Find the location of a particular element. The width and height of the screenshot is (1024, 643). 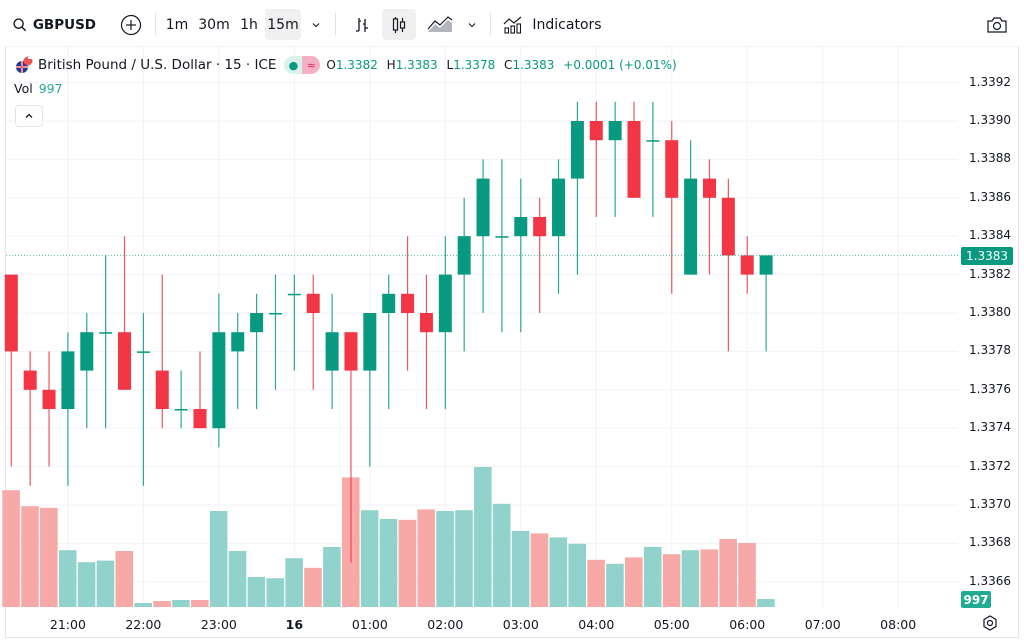

time-tick-label: 04:00 is located at coordinates (596, 624).